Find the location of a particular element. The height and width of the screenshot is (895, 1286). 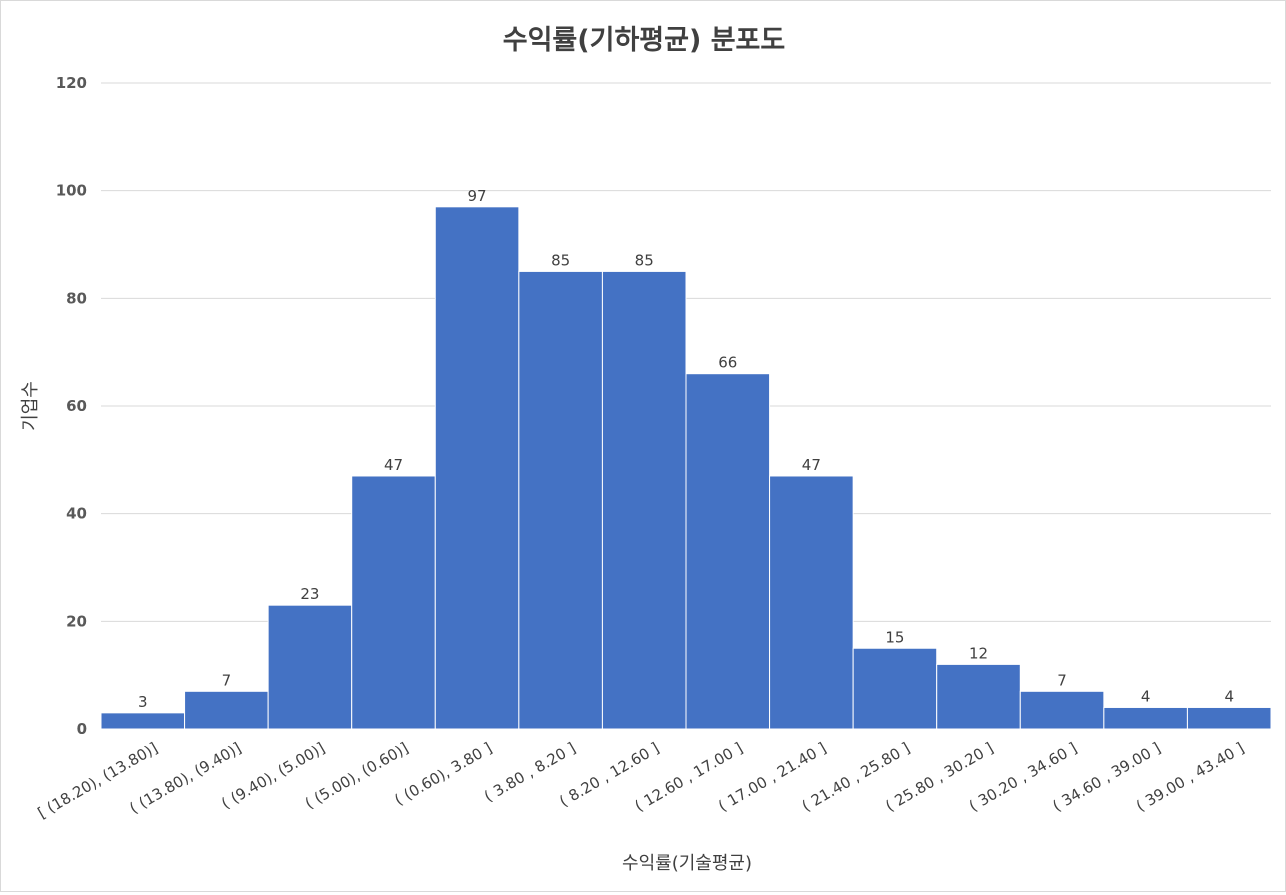

y-tick-label: 0 is located at coordinates (82, 729).